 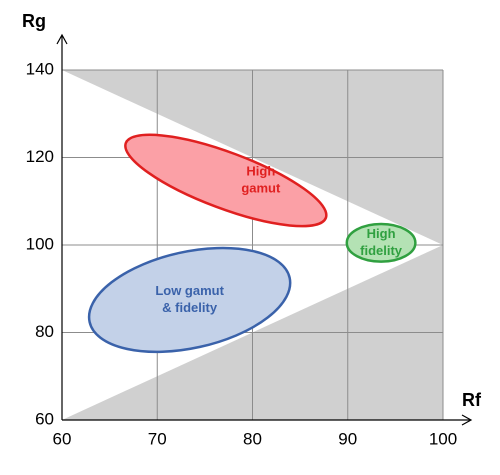 I want to click on x-axis-label: Rf, so click(x=472, y=400).